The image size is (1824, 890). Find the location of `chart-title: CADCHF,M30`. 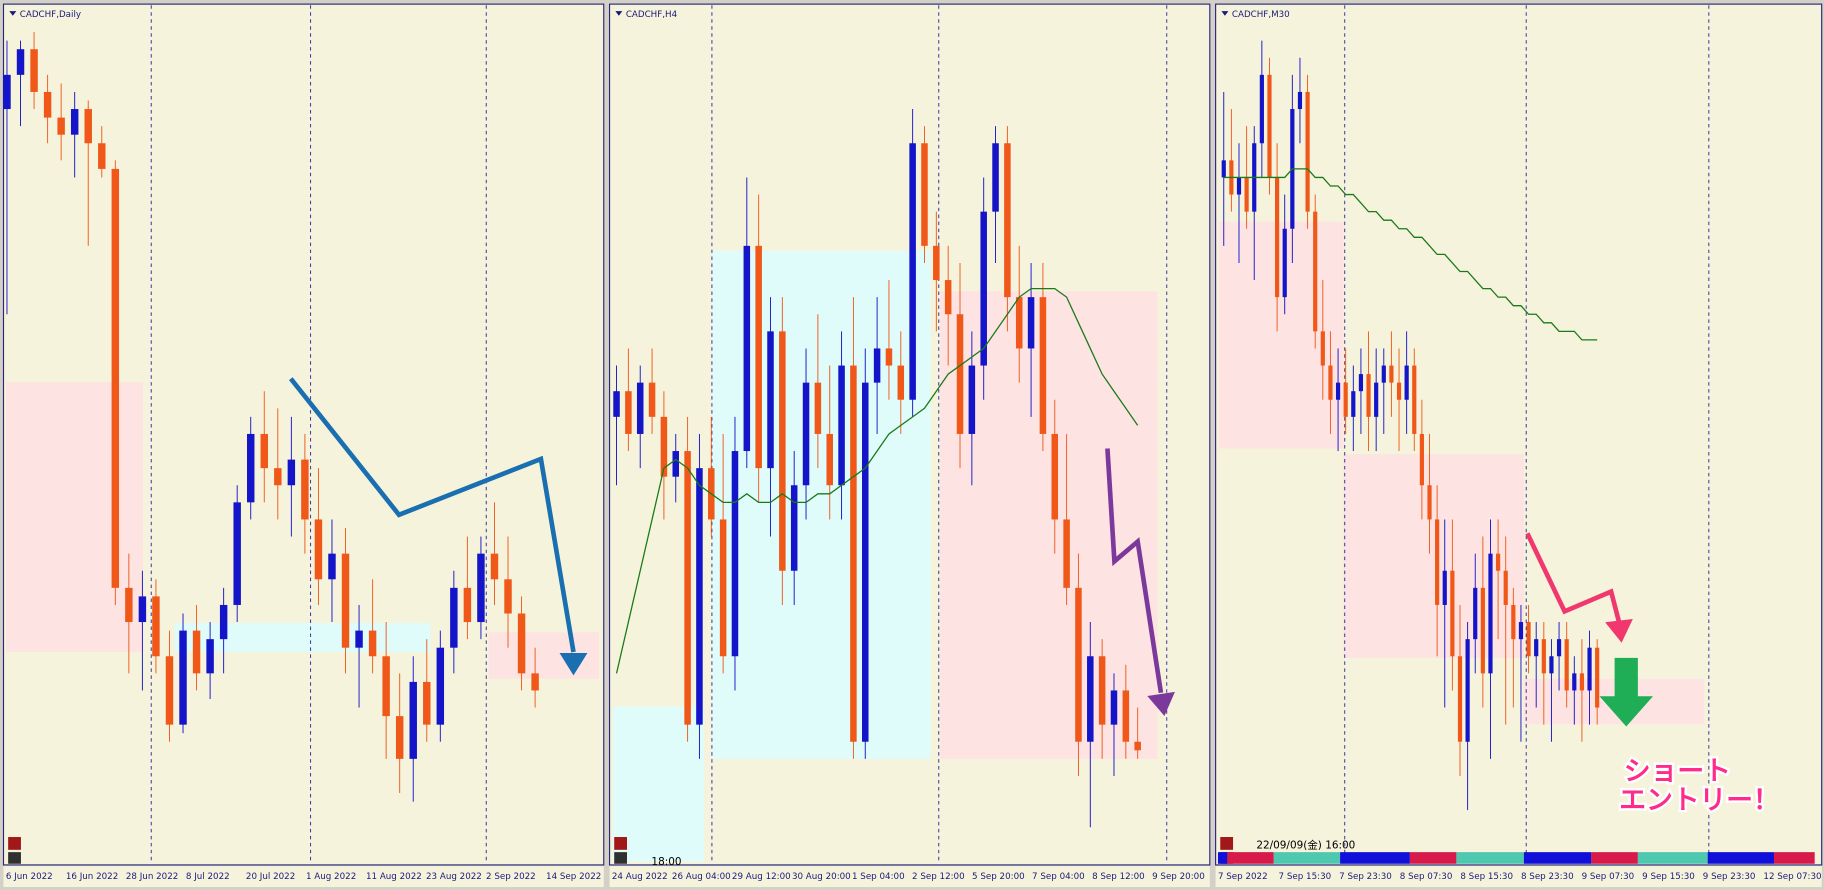

chart-title: CADCHF,M30 is located at coordinates (1261, 15).